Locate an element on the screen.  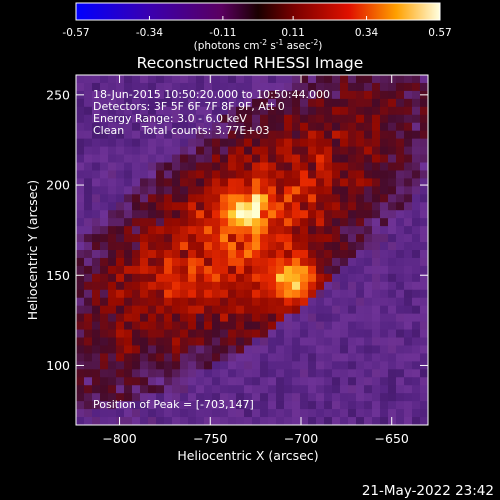
info-detectors: Detectors: 3F 5F 6F 7F 8F 9F, Att 0 is located at coordinates (189, 106).